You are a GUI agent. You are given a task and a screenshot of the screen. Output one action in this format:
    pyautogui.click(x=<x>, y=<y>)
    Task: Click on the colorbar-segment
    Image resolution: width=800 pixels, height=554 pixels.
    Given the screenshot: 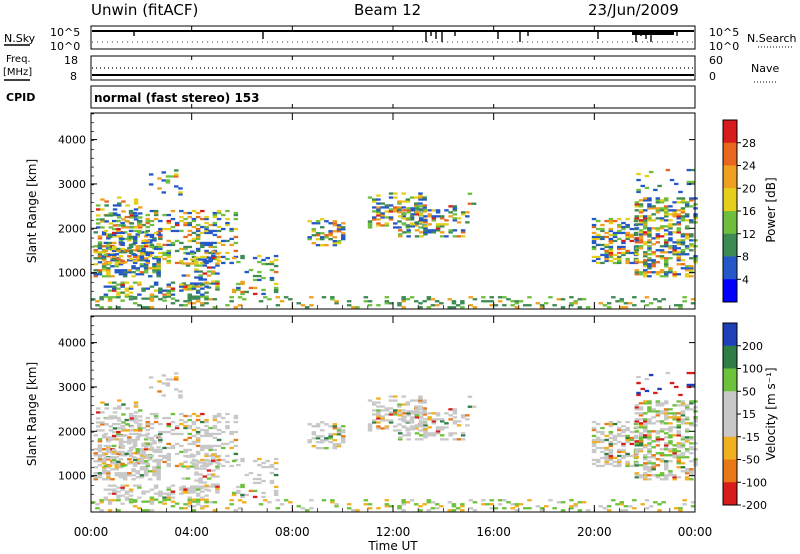 What is the action you would take?
    pyautogui.click(x=730, y=245)
    